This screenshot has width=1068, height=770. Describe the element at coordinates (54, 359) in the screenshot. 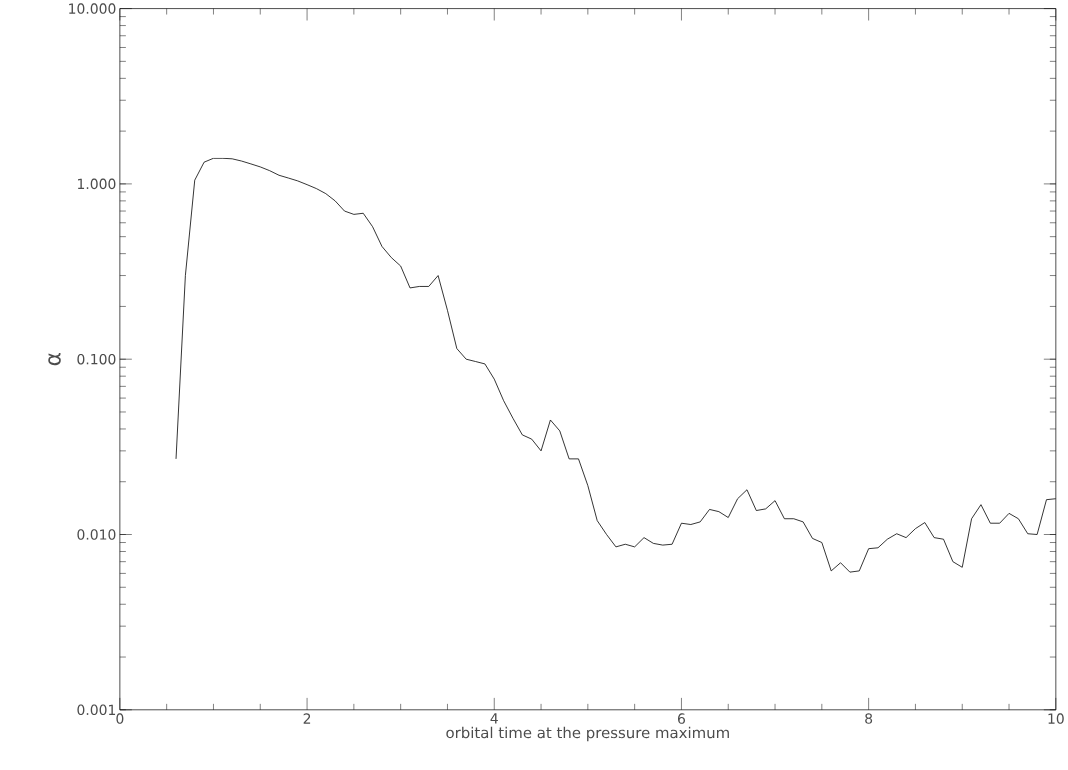

I see `y-axis-title: α` at that location.